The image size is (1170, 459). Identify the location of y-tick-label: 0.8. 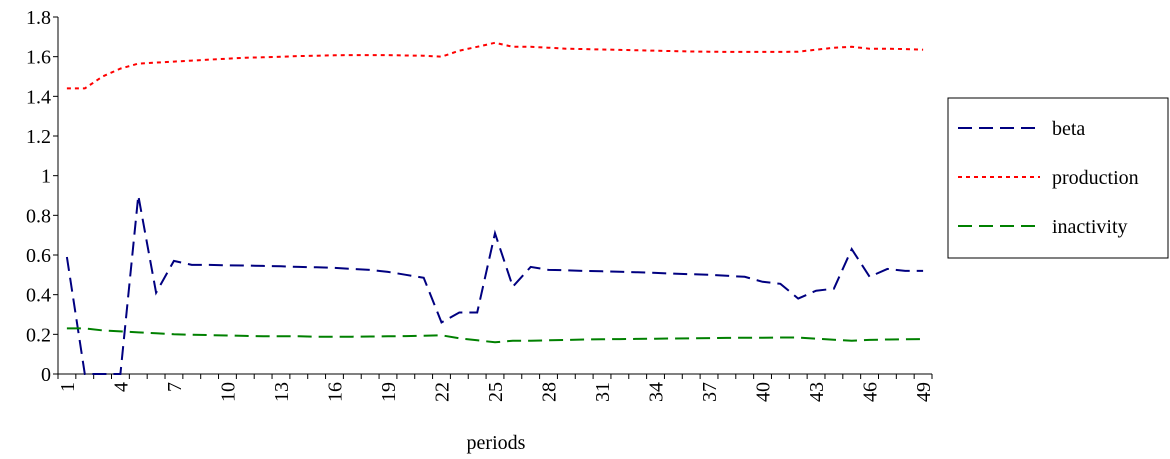
(38, 216).